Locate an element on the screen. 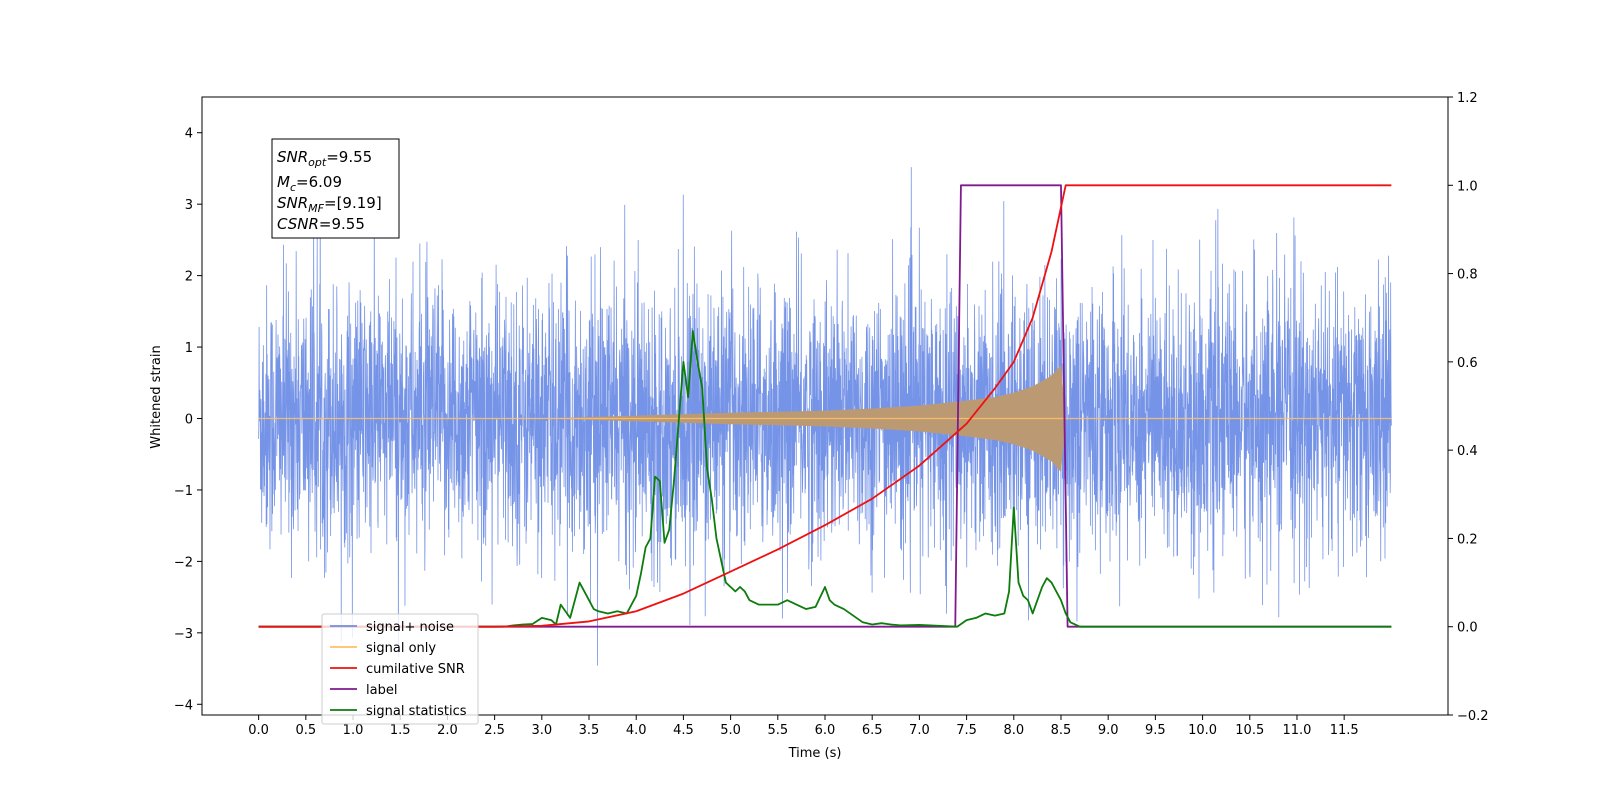 This screenshot has width=1600, height=800. legend-item-cumulative-snr: cumilative SNR is located at coordinates (397, 669).